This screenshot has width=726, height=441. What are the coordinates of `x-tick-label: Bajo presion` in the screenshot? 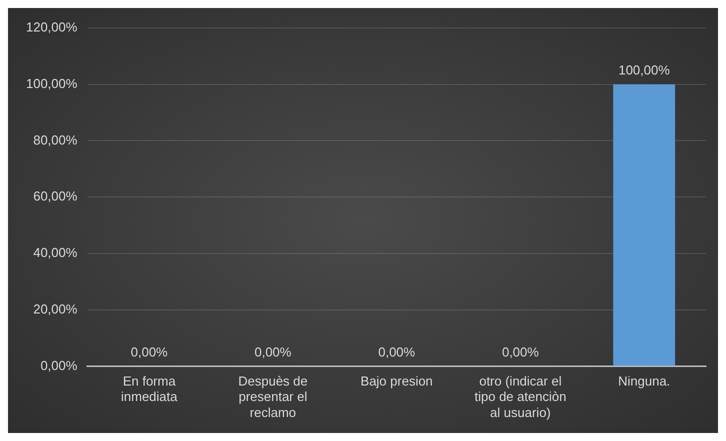 It's located at (396, 381).